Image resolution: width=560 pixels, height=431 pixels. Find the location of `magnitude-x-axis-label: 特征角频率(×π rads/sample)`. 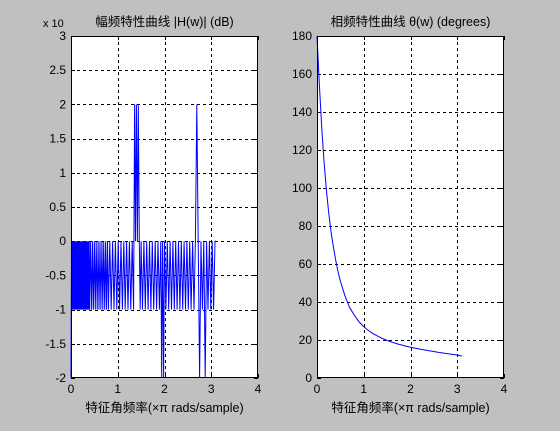

magnitude-x-axis-label: 特征角频率(×π rads/sample) is located at coordinates (164, 407).